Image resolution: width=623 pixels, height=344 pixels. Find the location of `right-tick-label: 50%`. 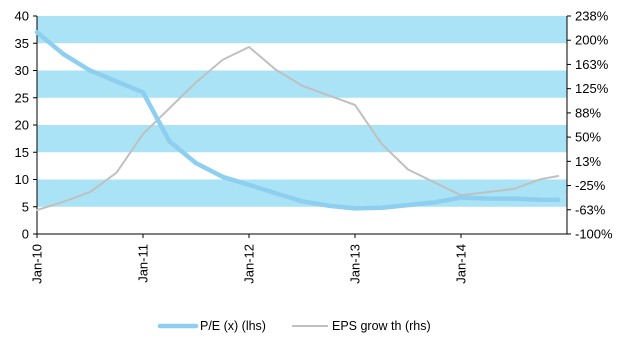

right-tick-label: 50% is located at coordinates (588, 137).